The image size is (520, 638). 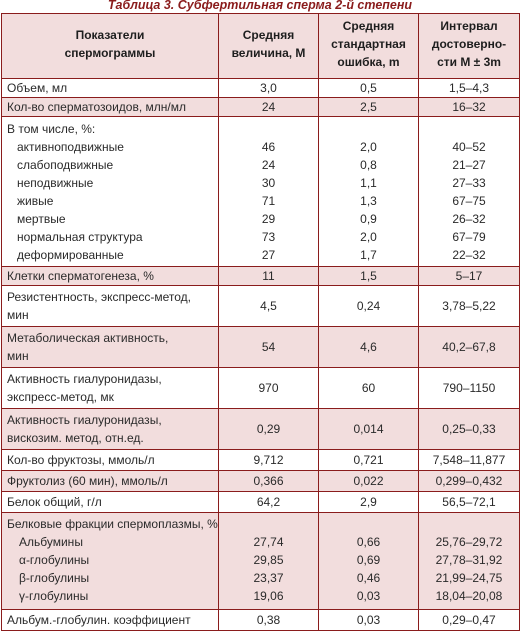 What do you see at coordinates (54, 502) in the screenshot?
I see `row-label: Белок общий, г/л` at bounding box center [54, 502].